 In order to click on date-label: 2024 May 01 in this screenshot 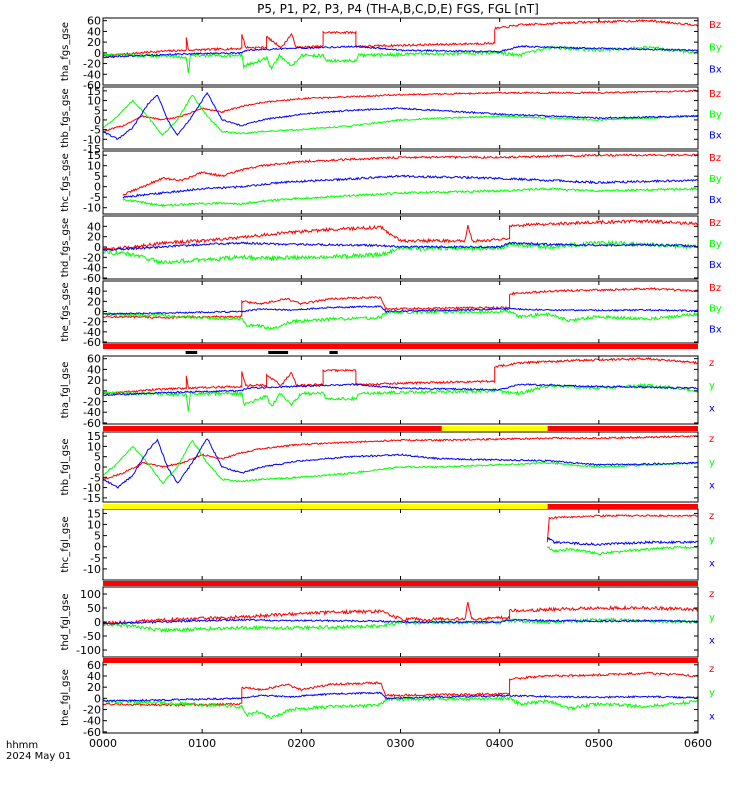, I will do `click(38, 756)`.